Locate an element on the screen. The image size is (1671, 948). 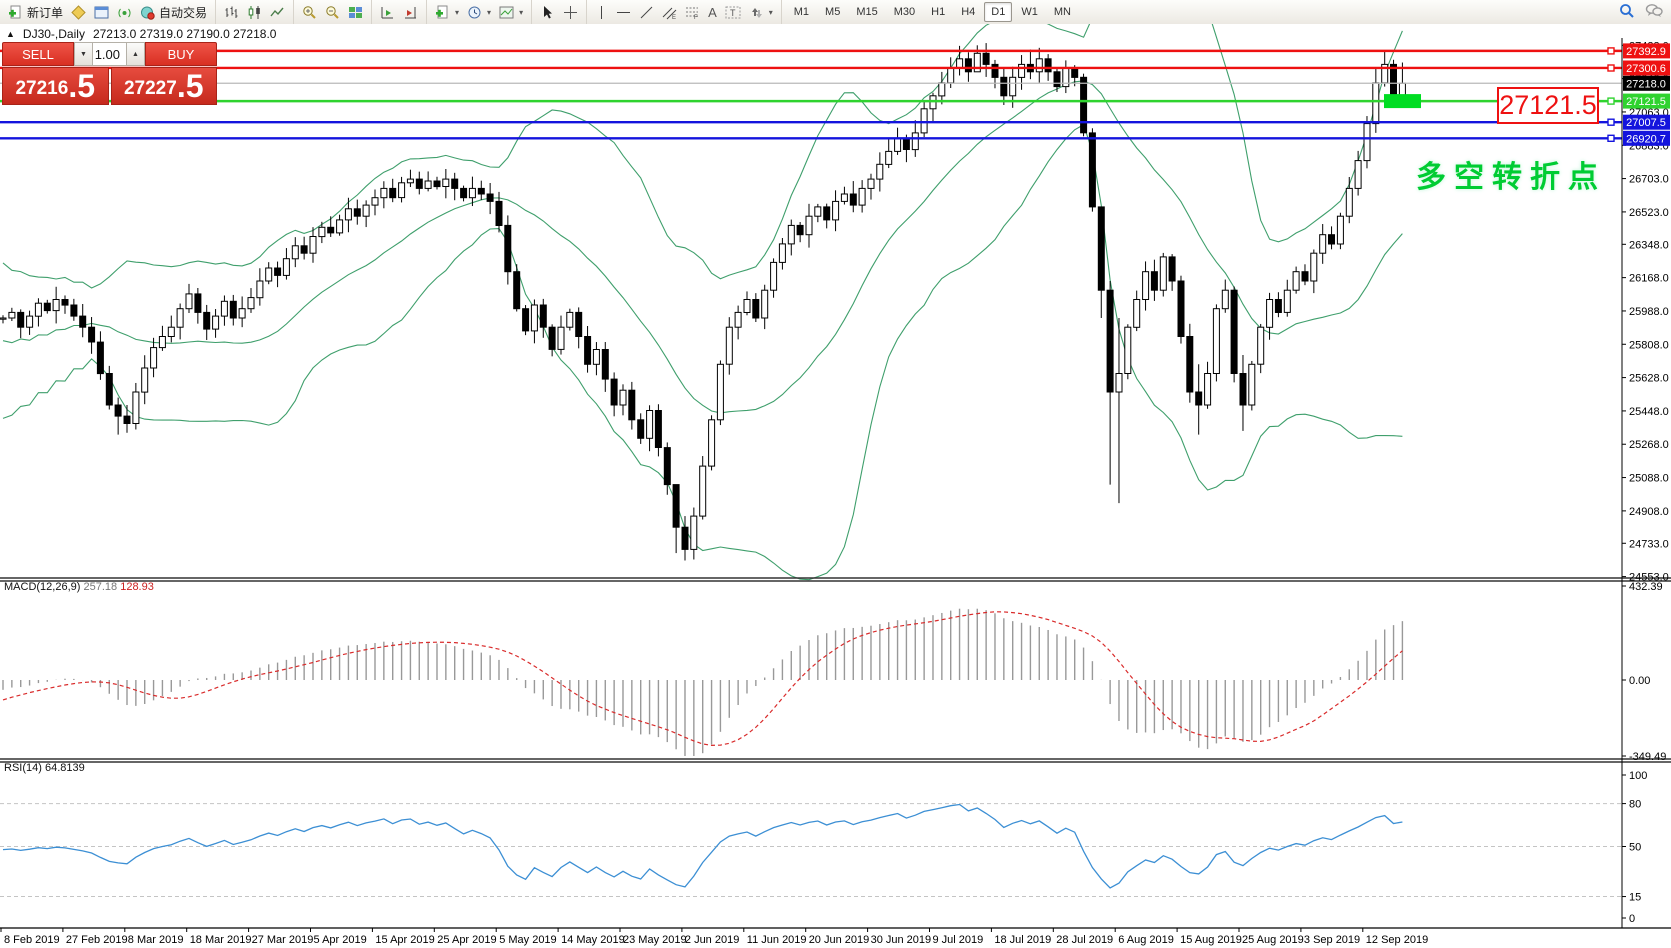
quotes-icon is located at coordinates (78, 12).